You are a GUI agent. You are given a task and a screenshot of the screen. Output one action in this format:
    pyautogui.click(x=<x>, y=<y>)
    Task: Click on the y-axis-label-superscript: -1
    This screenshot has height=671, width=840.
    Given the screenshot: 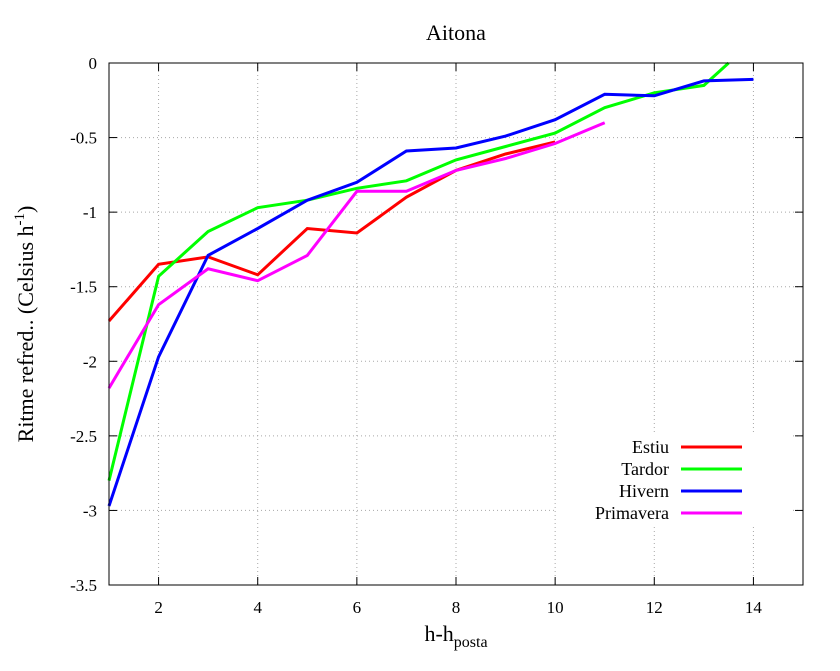 What is the action you would take?
    pyautogui.click(x=20, y=219)
    